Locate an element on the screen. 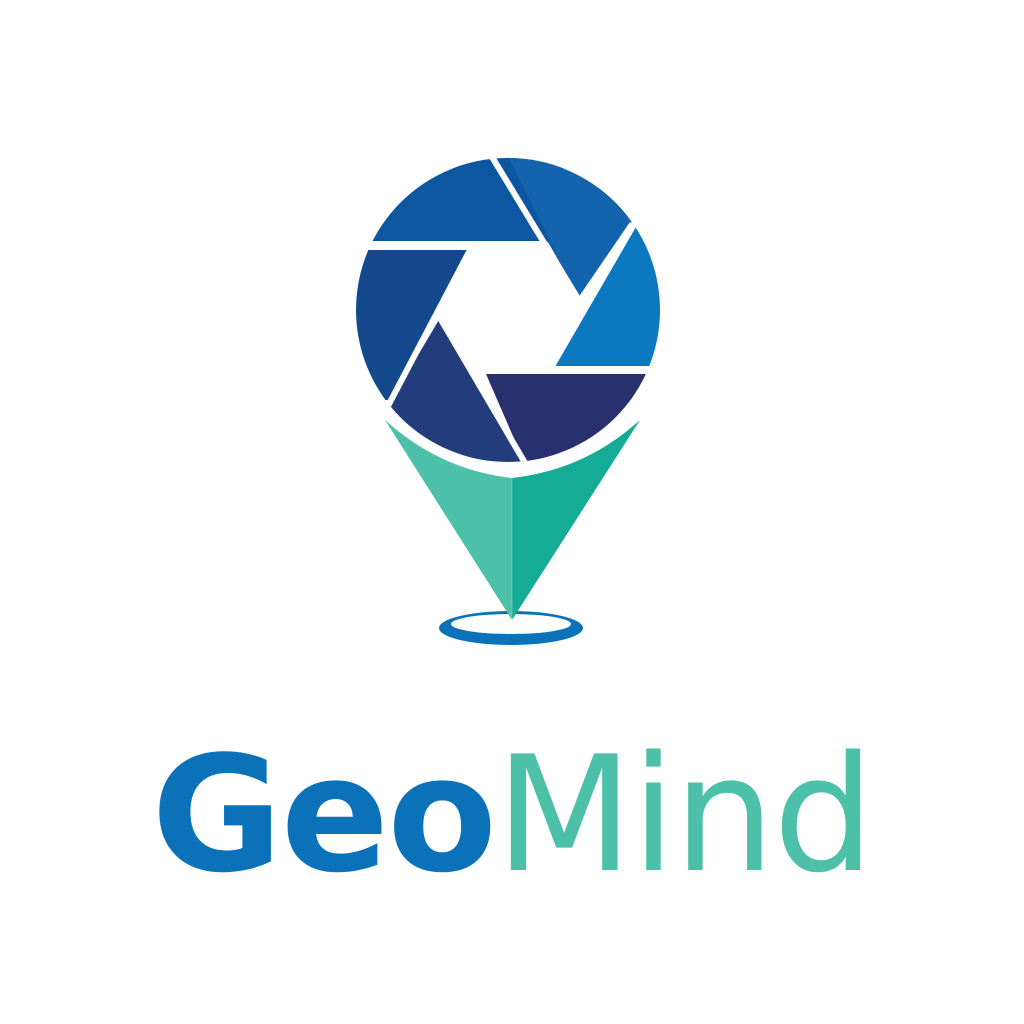  wordmark-mind: Mind is located at coordinates (684, 814).